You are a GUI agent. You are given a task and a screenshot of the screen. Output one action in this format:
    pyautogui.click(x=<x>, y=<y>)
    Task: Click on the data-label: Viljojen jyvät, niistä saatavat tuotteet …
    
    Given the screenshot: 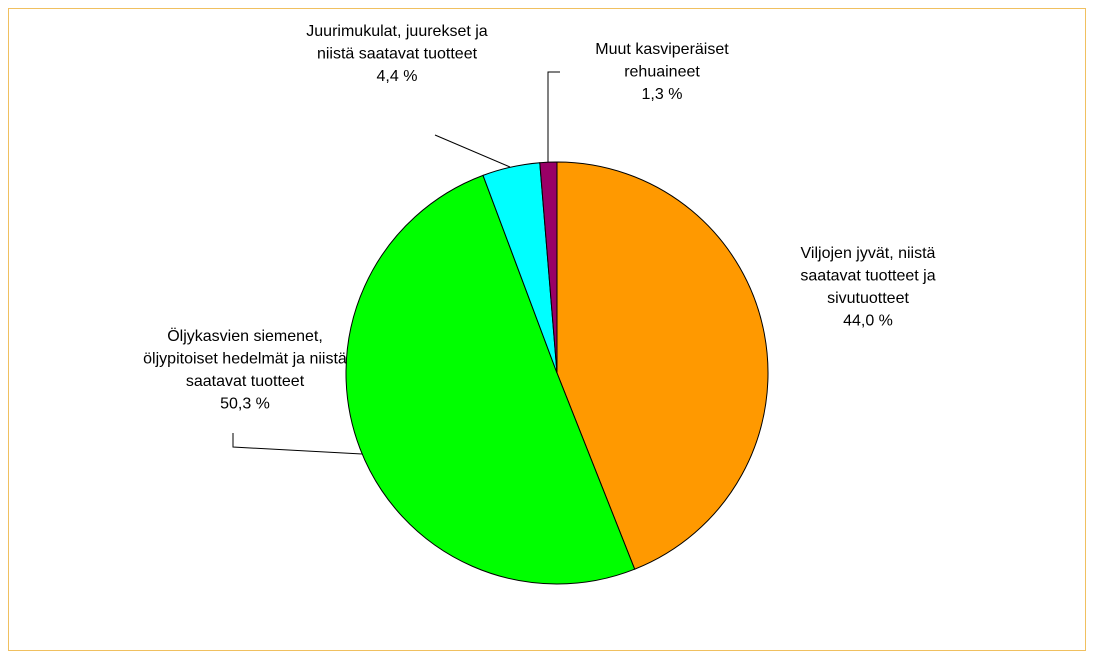 What is the action you would take?
    pyautogui.click(x=867, y=276)
    